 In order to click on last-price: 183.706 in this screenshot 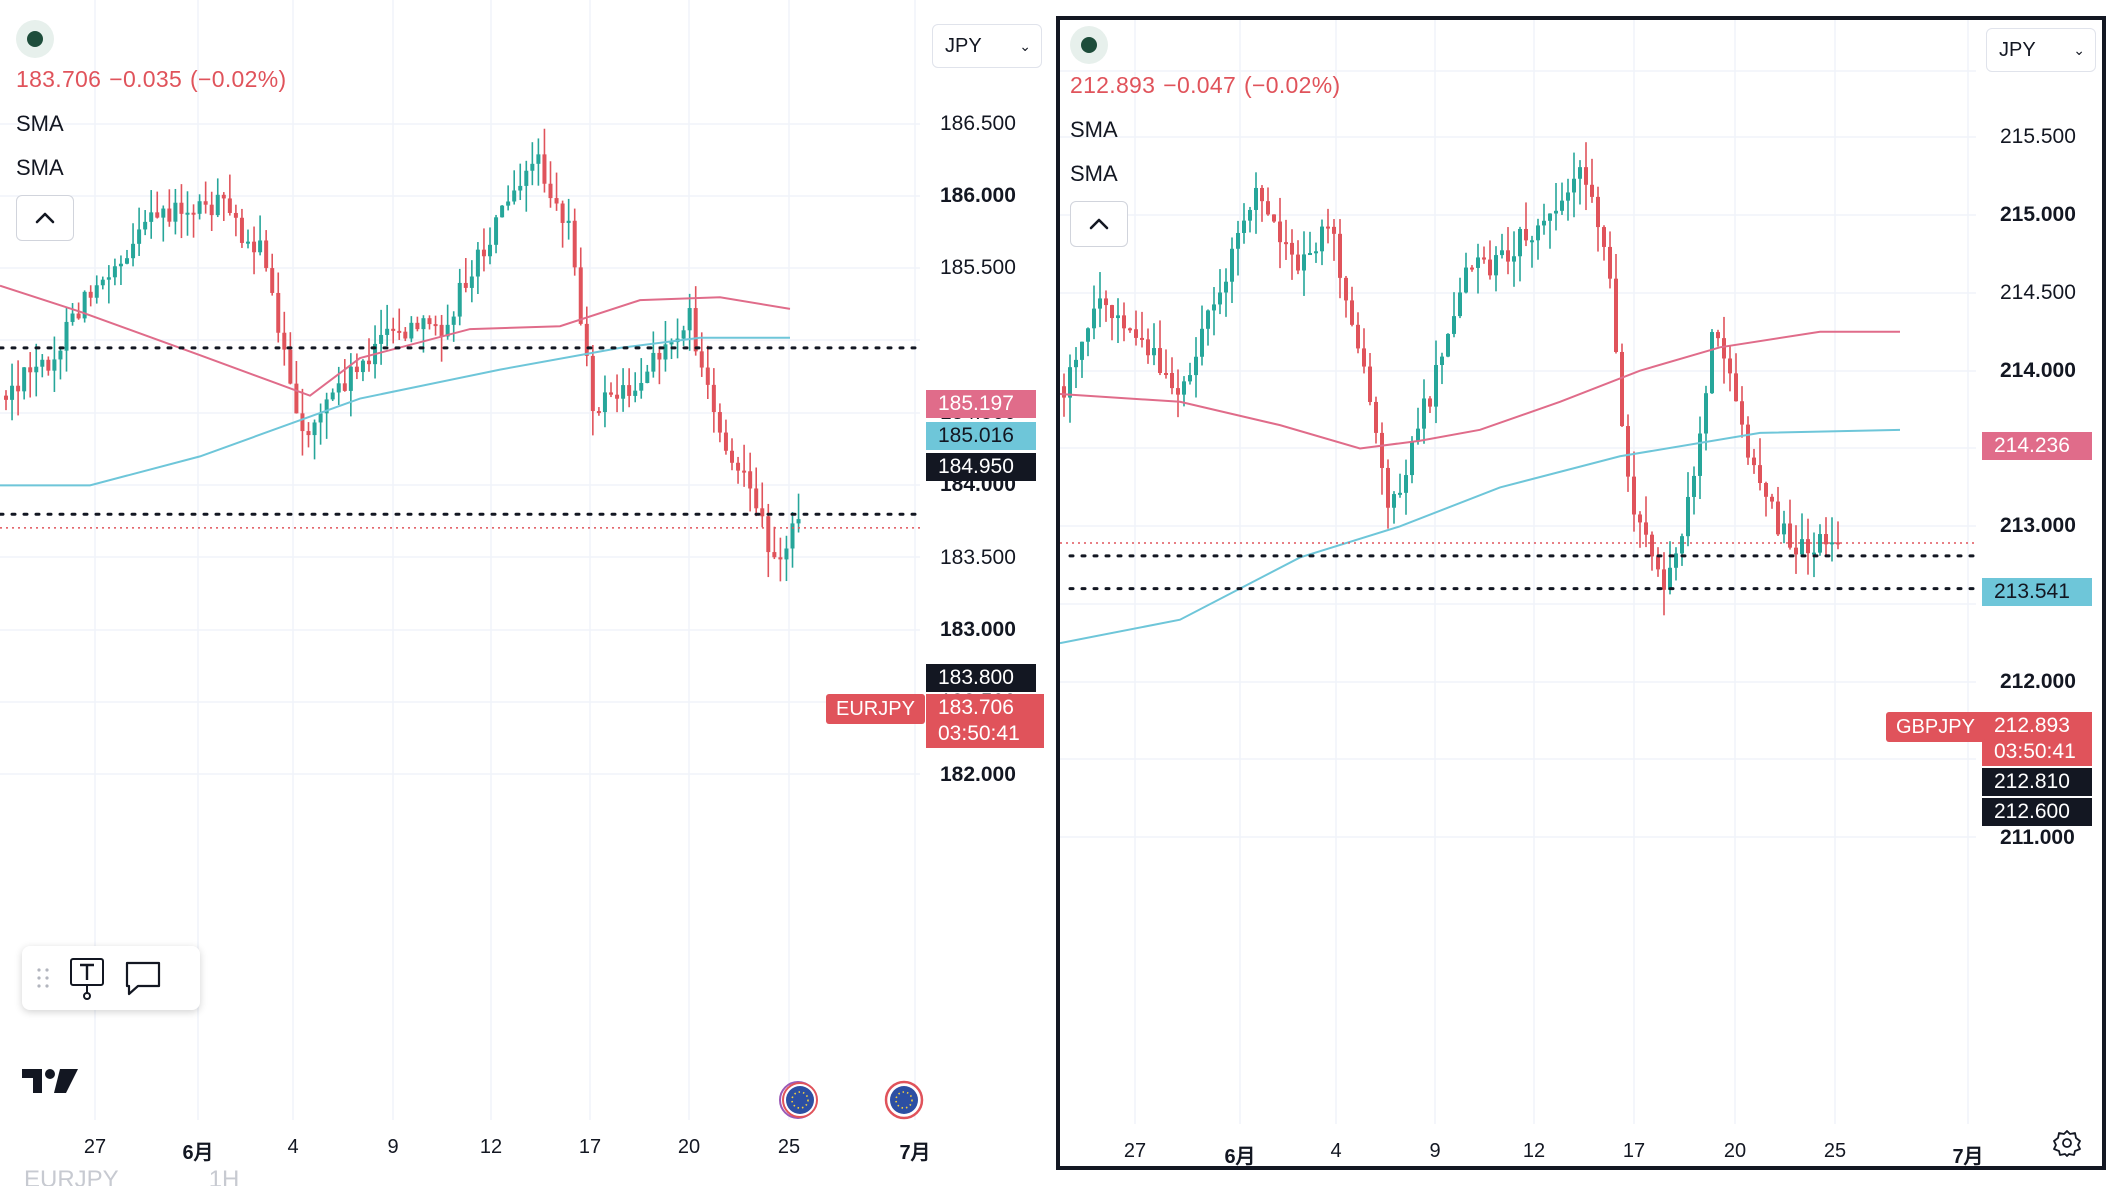, I will do `click(59, 79)`.